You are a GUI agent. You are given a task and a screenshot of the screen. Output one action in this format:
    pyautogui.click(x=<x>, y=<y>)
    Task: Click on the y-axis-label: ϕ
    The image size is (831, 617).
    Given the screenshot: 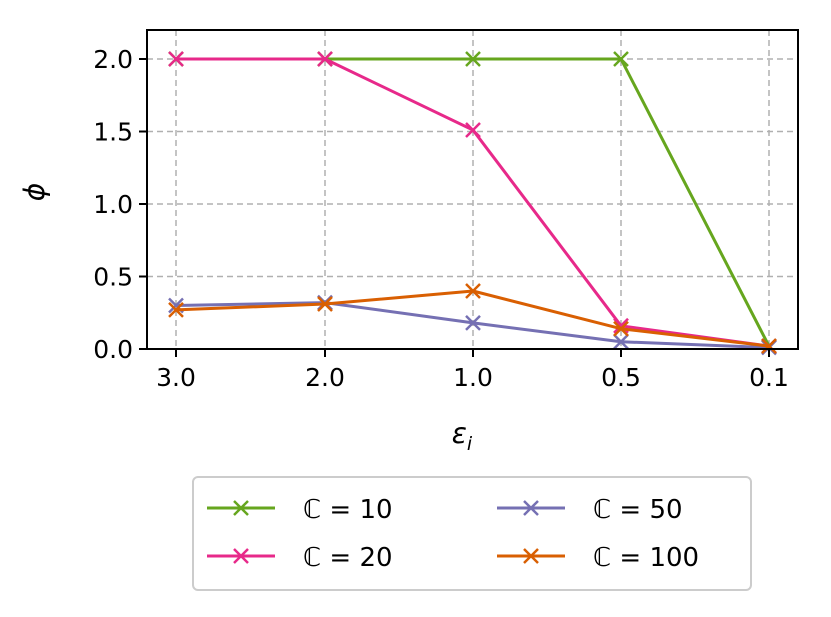 What is the action you would take?
    pyautogui.click(x=34, y=192)
    